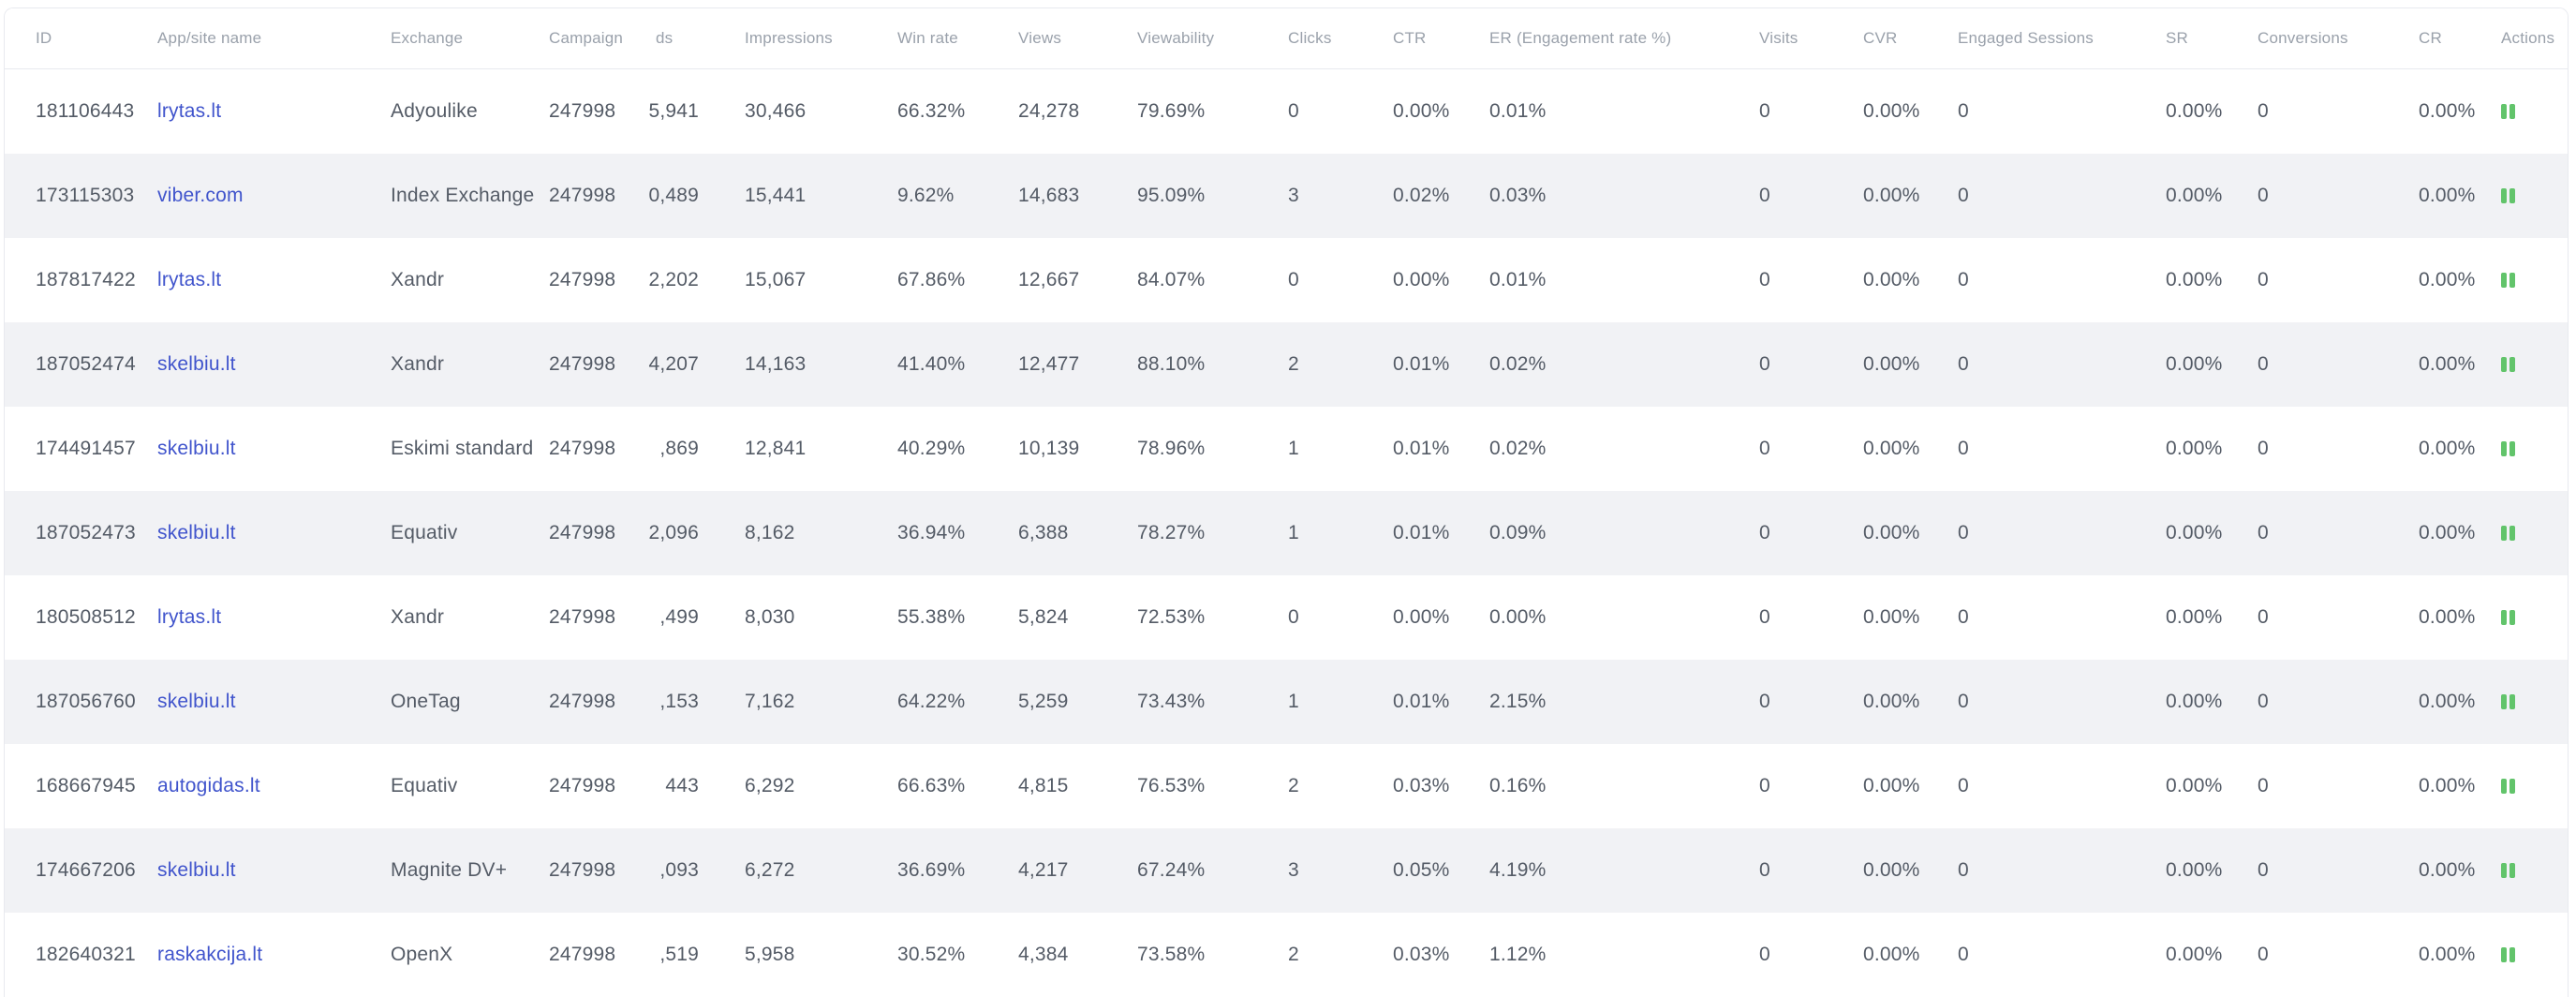 The height and width of the screenshot is (997, 2576). I want to click on column-header-ctr: CTR, so click(1410, 38).